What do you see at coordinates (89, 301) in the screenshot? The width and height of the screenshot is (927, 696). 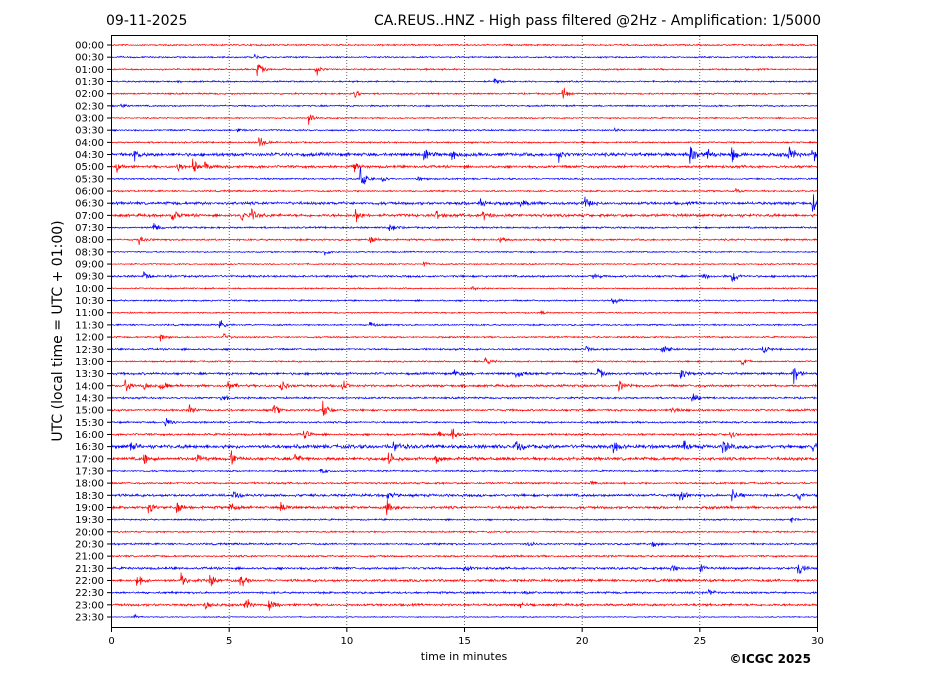 I see `y-tick-label: 10:30` at bounding box center [89, 301].